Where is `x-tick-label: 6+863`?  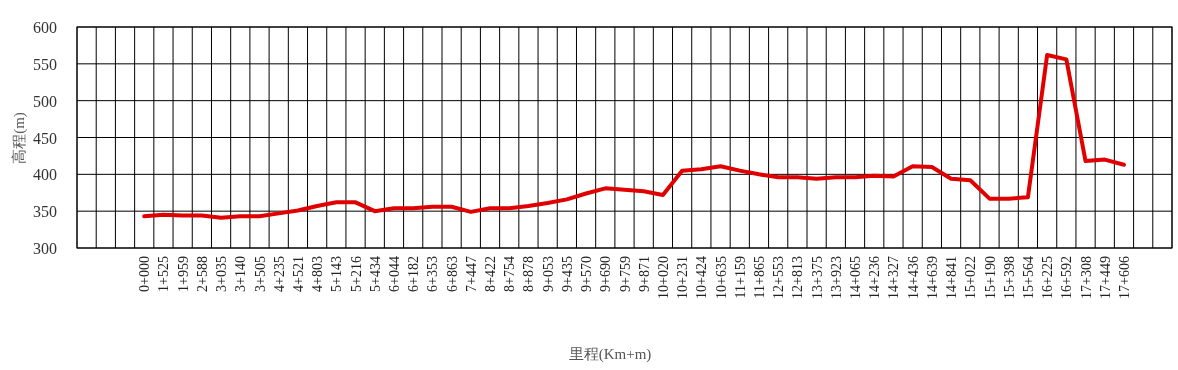
x-tick-label: 6+863 is located at coordinates (452, 274).